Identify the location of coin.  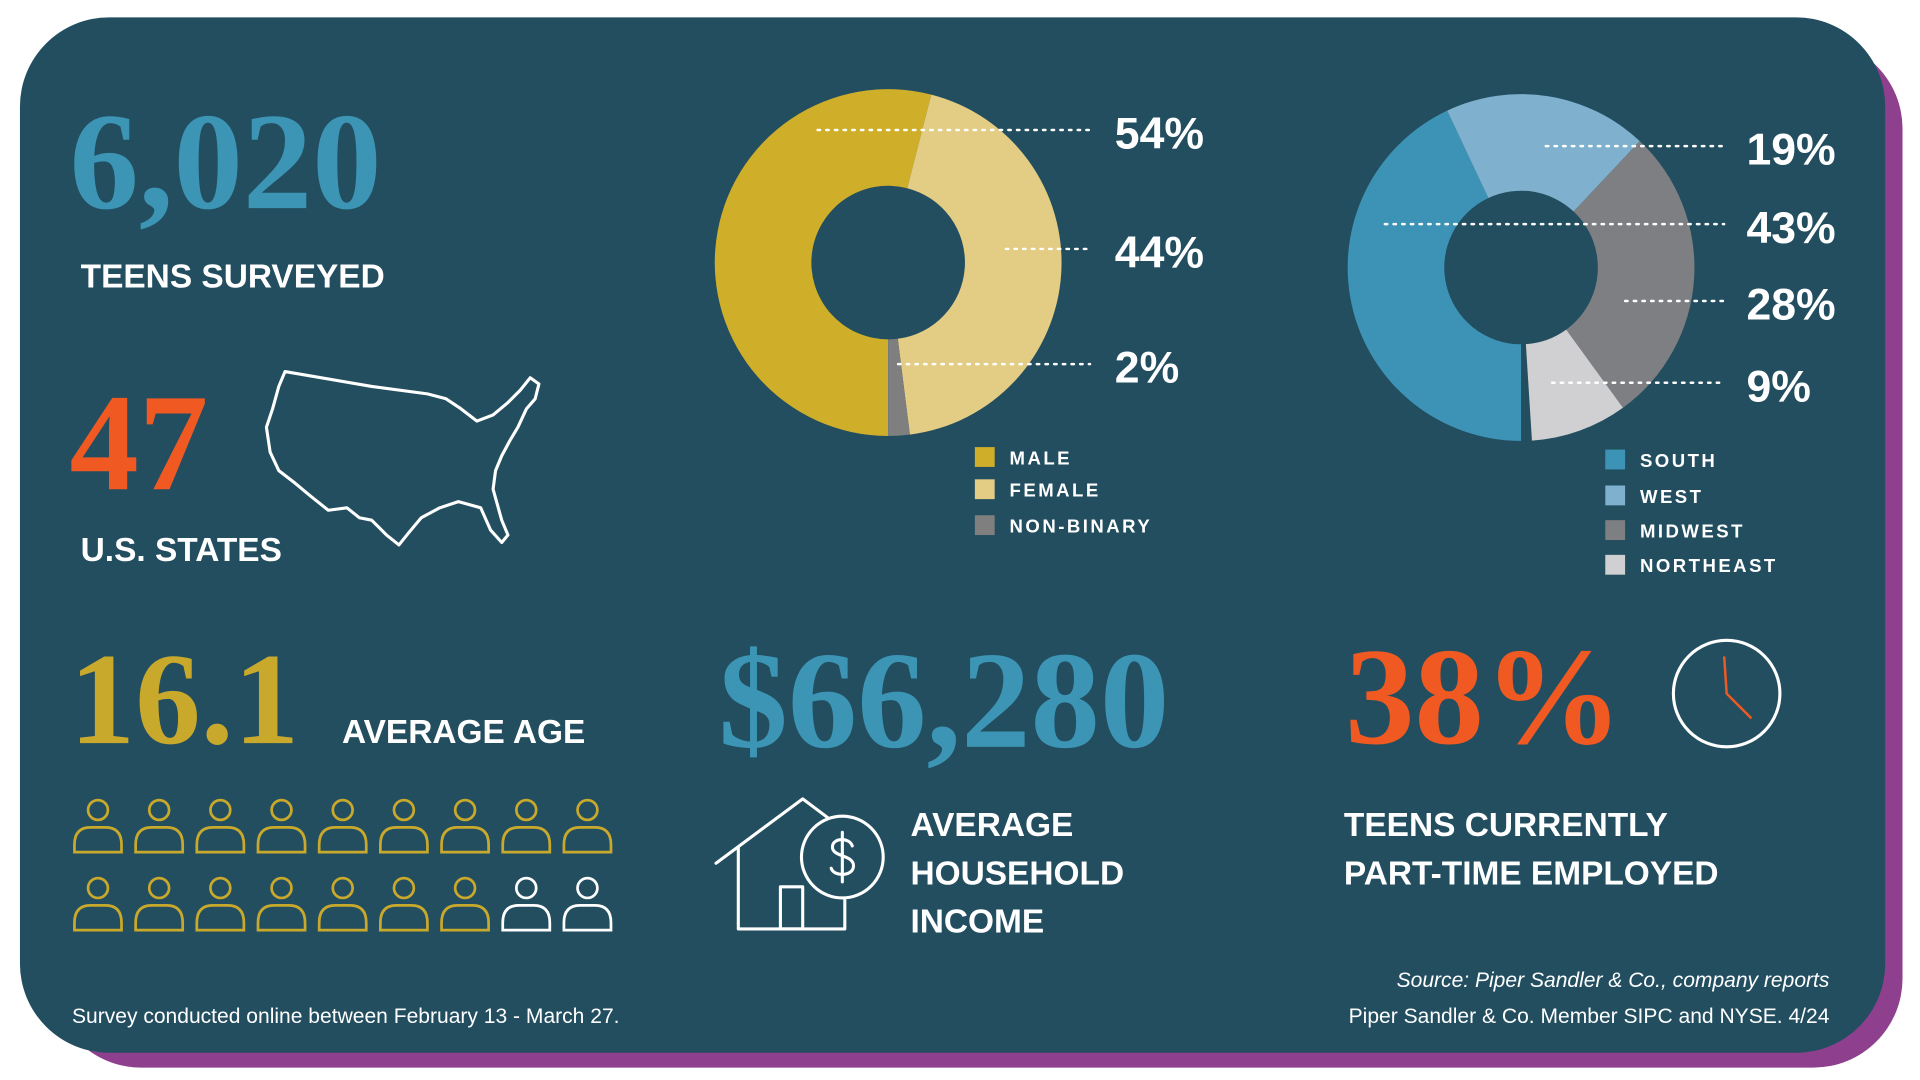
(842, 857).